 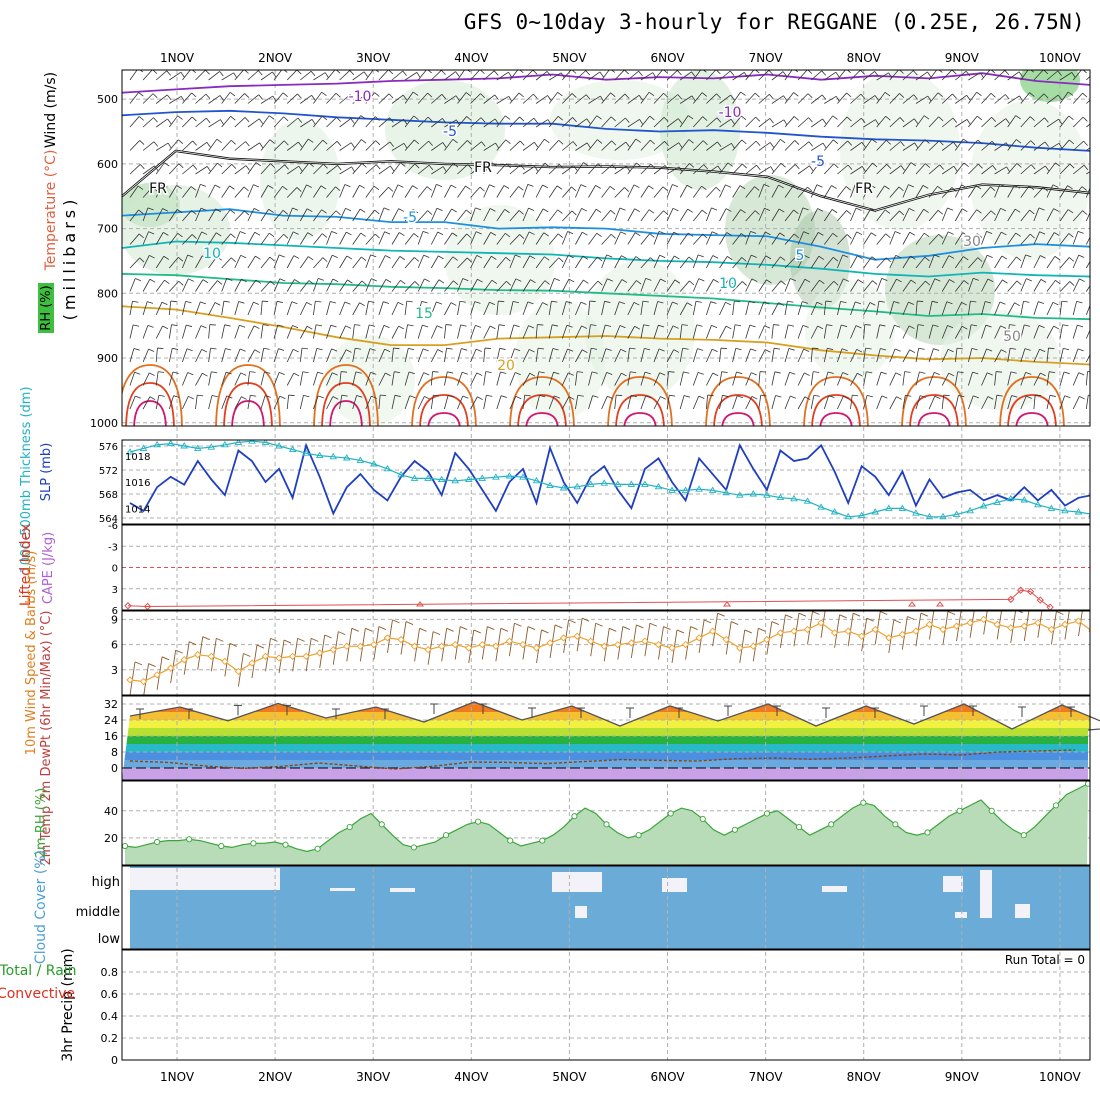 I want to click on day-label-bottom: 9NOV, so click(x=962, y=1077).